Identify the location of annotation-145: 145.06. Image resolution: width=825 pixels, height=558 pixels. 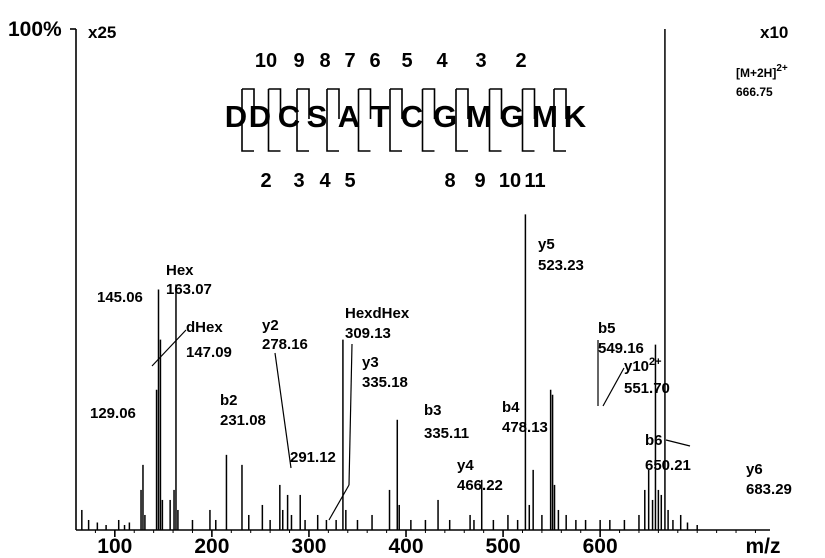
(120, 297).